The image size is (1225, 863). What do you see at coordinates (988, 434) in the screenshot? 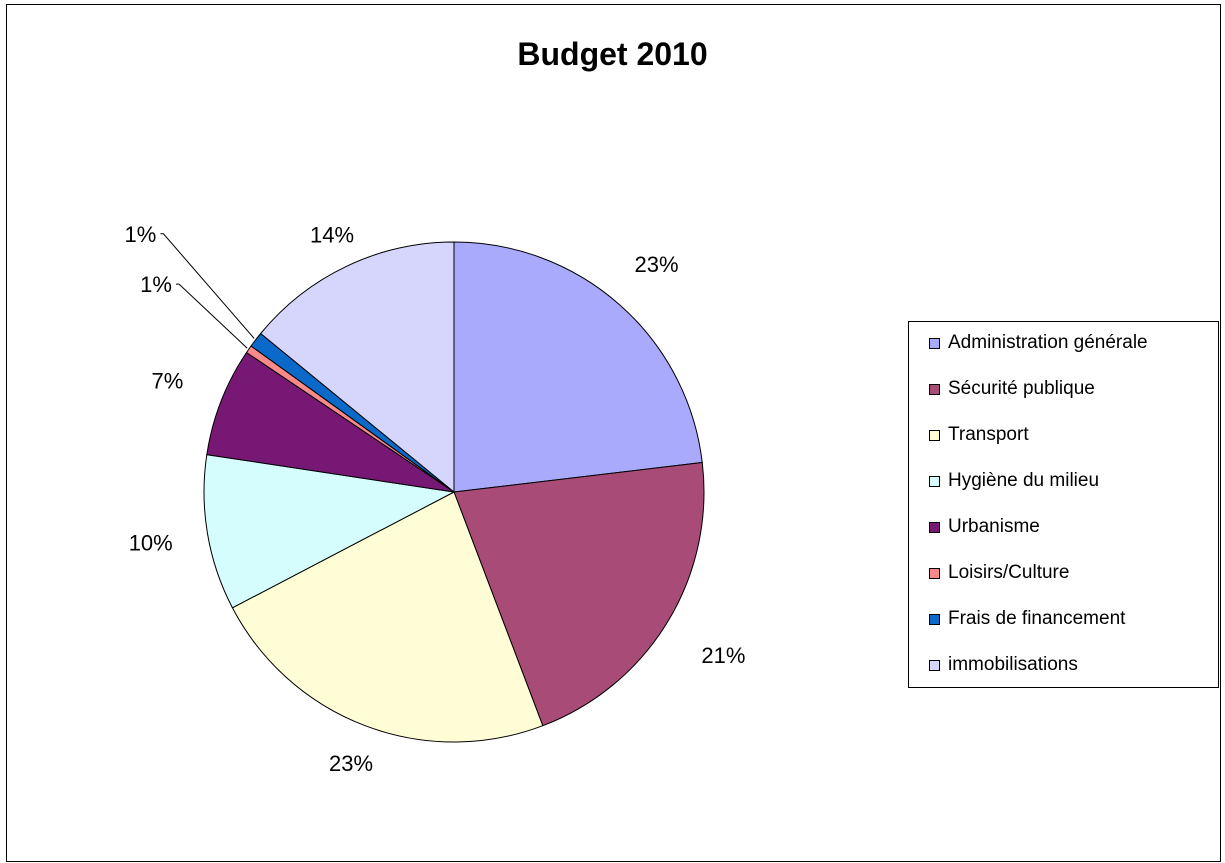
I see `legend-label: Transport` at bounding box center [988, 434].